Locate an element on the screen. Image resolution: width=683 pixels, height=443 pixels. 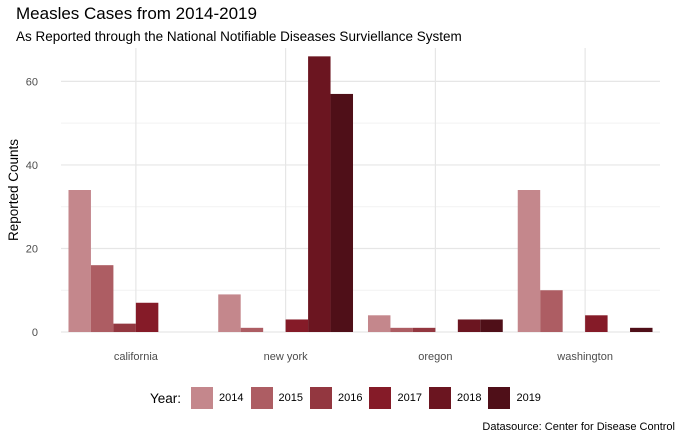
x-tick-label: washington is located at coordinates (584, 357).